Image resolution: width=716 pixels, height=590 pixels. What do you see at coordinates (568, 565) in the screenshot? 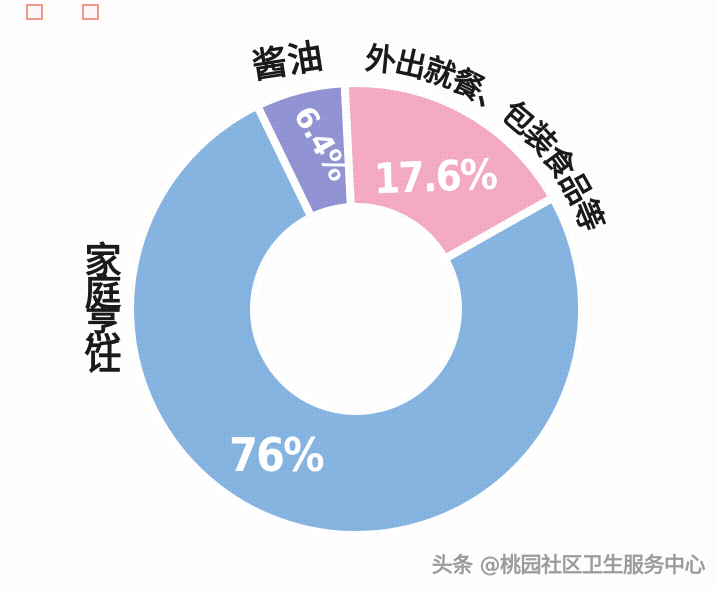
I see `watermark-text: 头条 @桃园社区卫生服务中心` at bounding box center [568, 565].